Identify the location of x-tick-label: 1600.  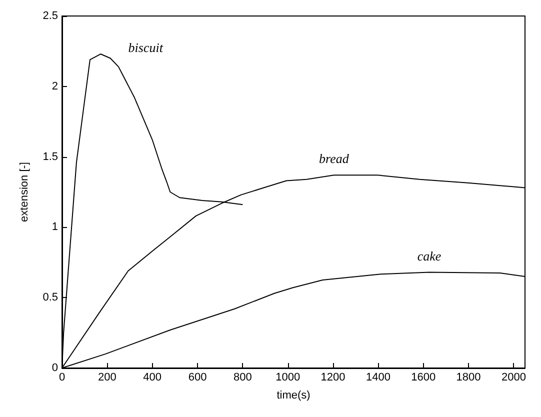
(423, 378).